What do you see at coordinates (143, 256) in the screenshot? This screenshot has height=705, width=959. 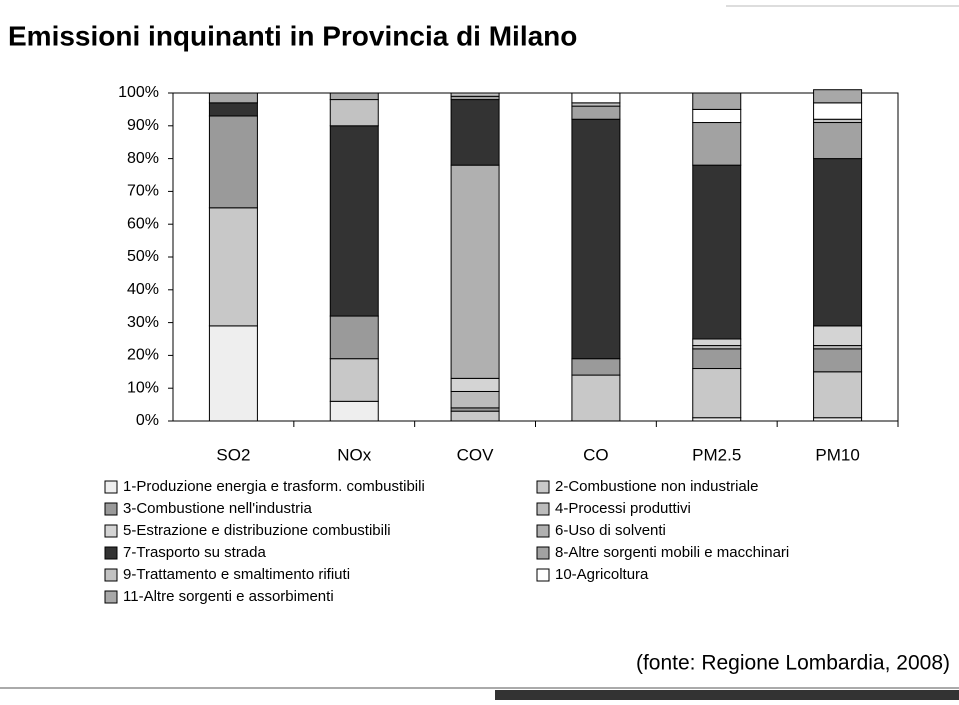 I see `y-tick-label: 50%` at bounding box center [143, 256].